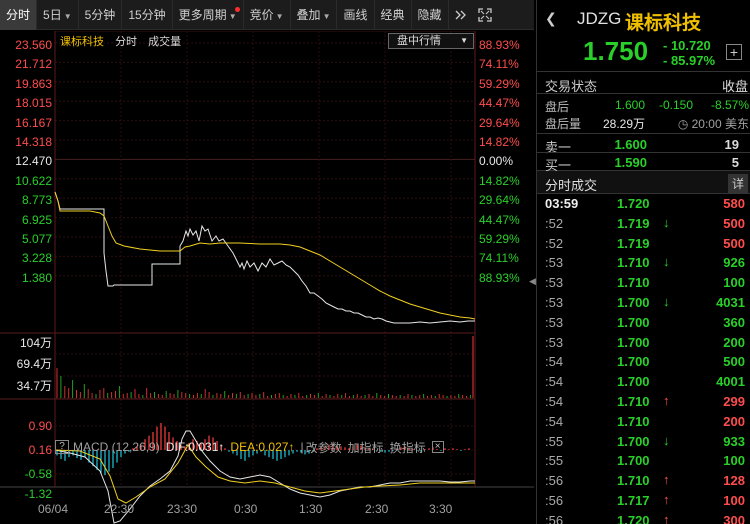 The image size is (750, 524). Describe the element at coordinates (36, 277) in the screenshot. I see `price-axis-label: 1.380` at that location.